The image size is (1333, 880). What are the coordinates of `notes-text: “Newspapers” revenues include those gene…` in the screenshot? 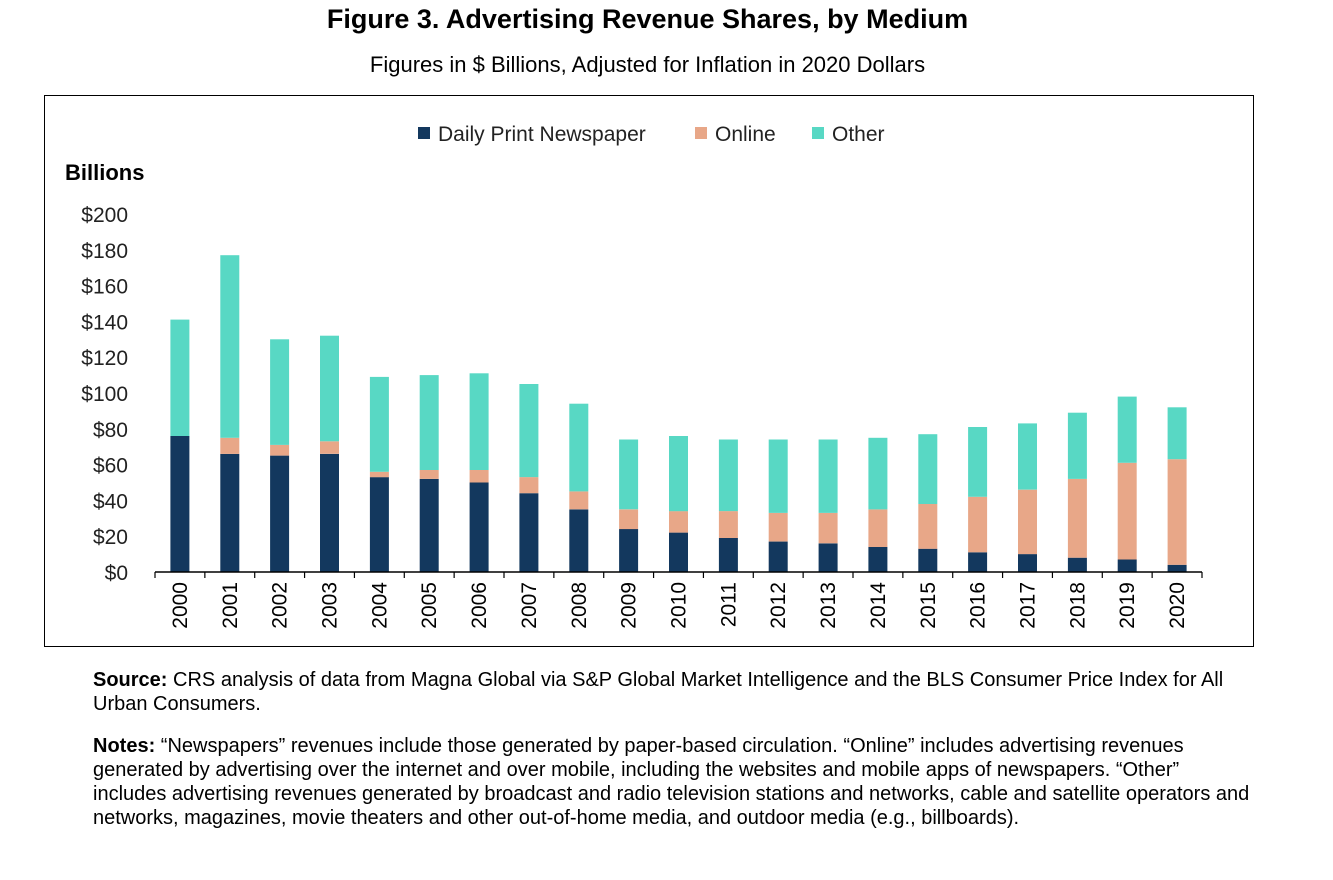 It's located at (671, 782).